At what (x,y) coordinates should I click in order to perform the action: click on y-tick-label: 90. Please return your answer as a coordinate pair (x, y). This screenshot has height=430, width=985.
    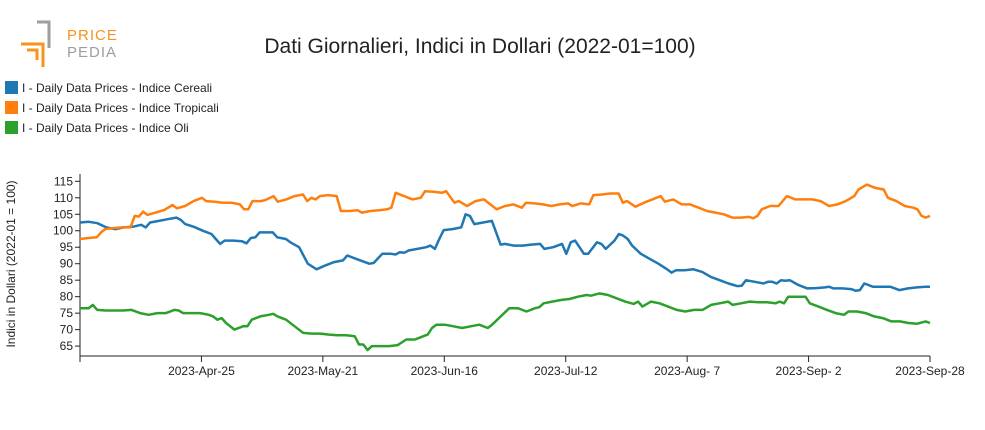
    Looking at the image, I should click on (67, 264).